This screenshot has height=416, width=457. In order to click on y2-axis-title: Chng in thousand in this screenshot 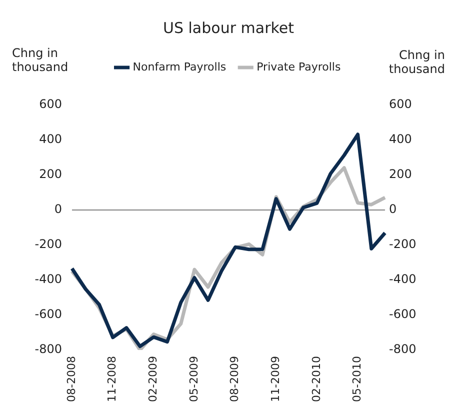, I will do `click(416, 62)`.